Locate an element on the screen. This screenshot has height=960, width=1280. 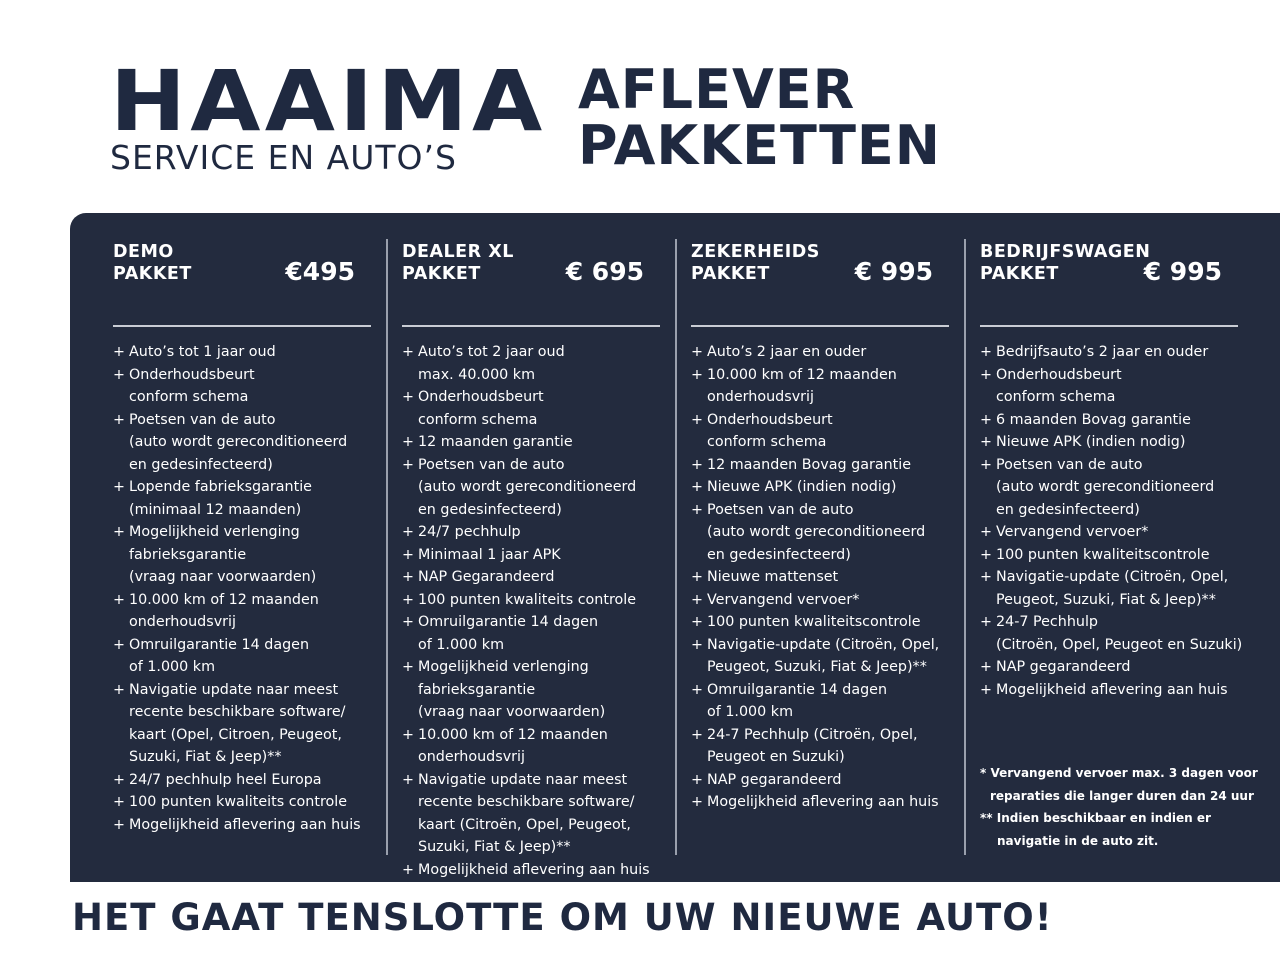
feature-text: 100 punten kwaliteitscontrole is located at coordinates (1103, 554).